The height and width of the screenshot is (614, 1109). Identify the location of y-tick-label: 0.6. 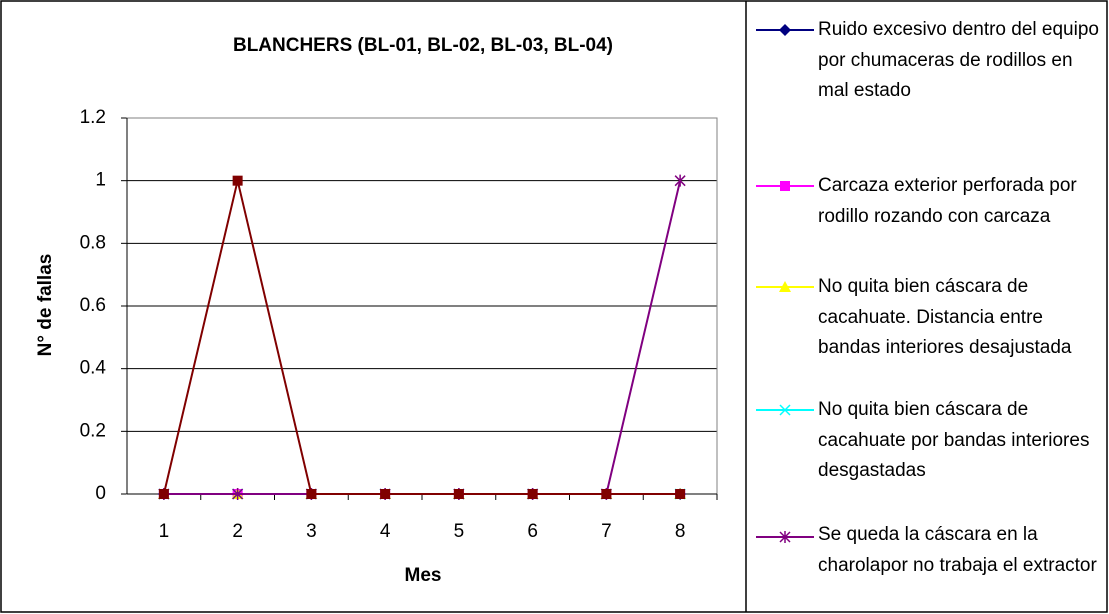
(93, 305).